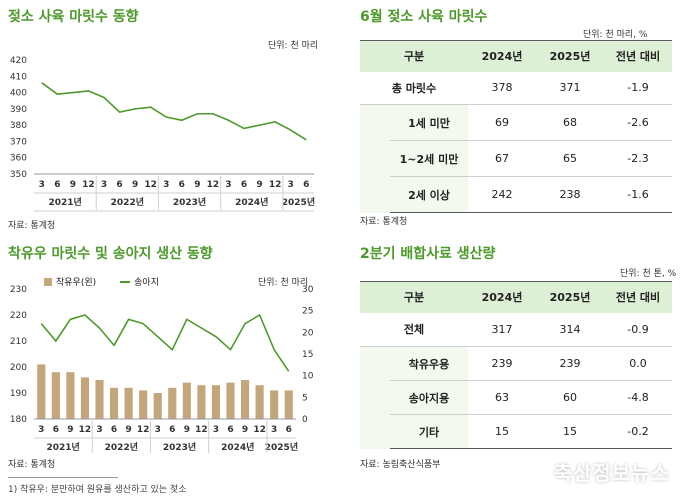 This screenshot has height=498, width=680. Describe the element at coordinates (18, 159) in the screenshot. I see `y-tick-label: 360` at that location.